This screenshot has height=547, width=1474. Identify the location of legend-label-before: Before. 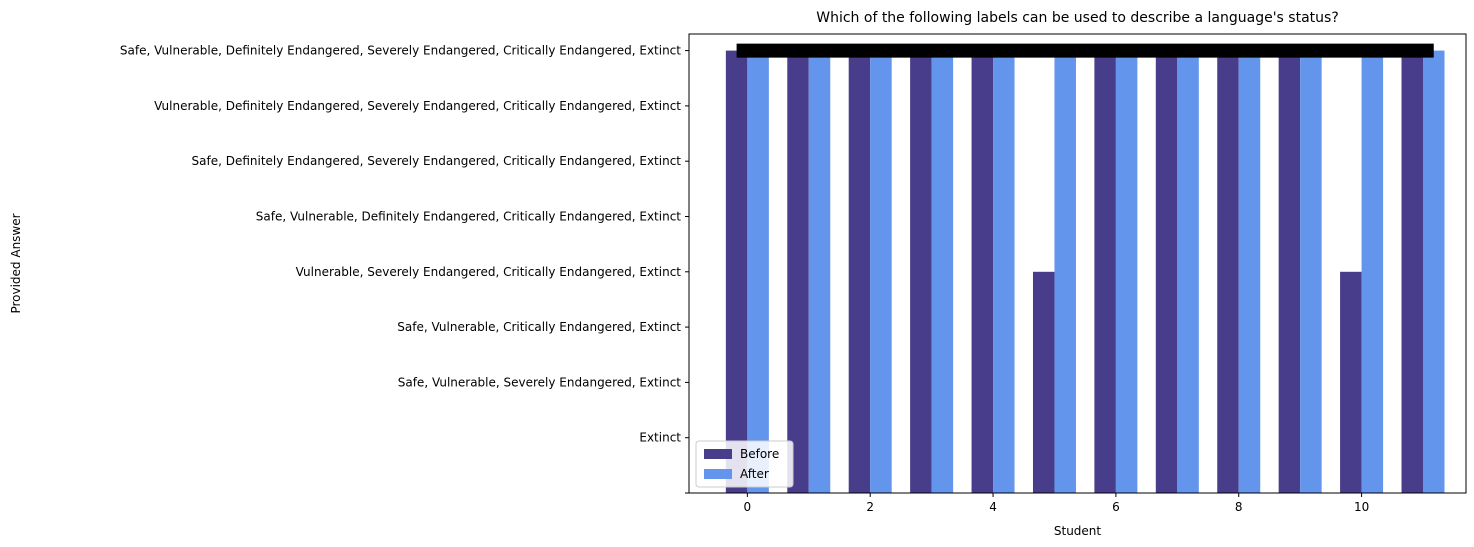
(759, 454).